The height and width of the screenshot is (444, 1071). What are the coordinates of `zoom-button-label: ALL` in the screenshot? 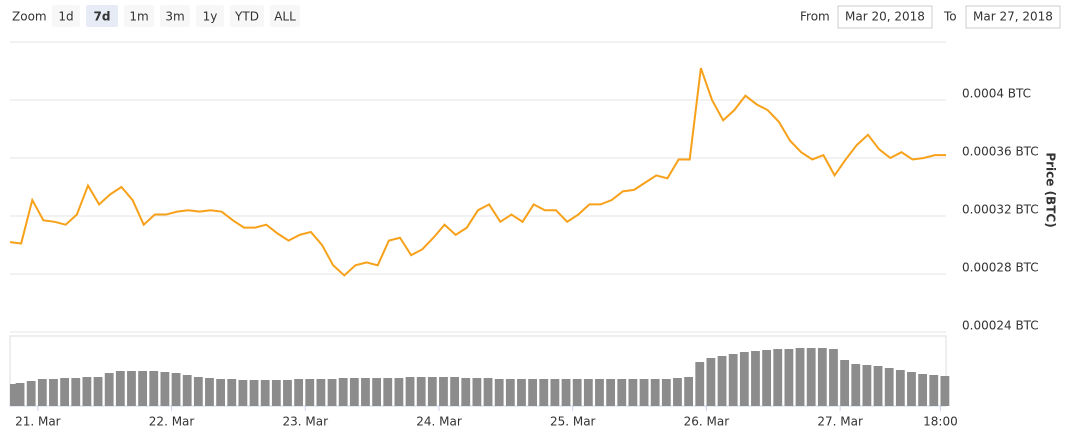 It's located at (285, 17).